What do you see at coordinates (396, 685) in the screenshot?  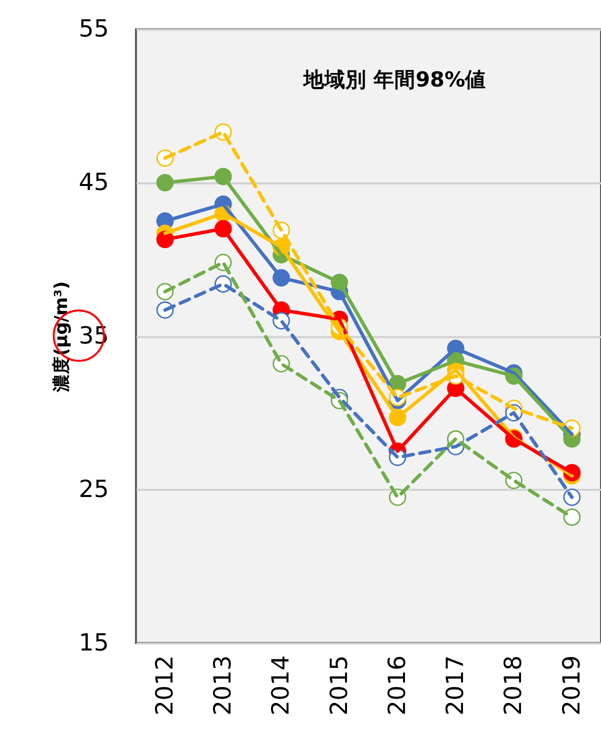 I see `x-tick-label: 2016` at bounding box center [396, 685].